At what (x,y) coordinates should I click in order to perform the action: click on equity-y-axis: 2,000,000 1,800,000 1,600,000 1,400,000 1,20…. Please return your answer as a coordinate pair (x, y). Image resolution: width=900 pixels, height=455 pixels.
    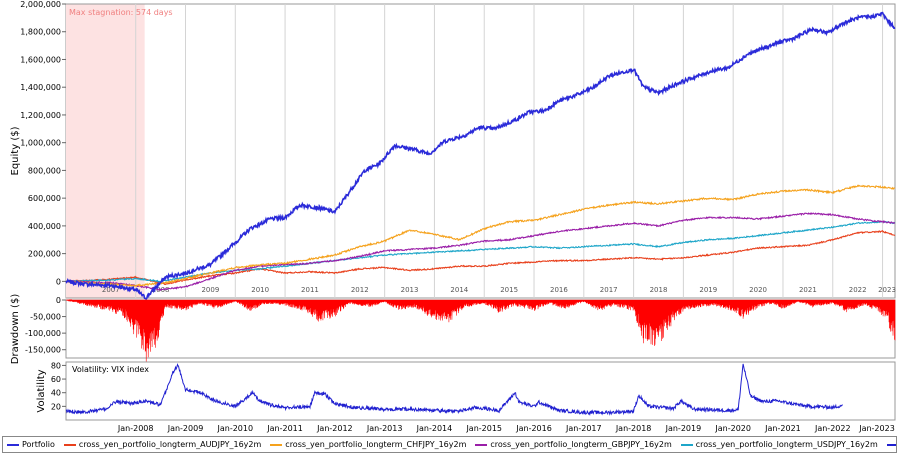
    Looking at the image, I should click on (43, 143).